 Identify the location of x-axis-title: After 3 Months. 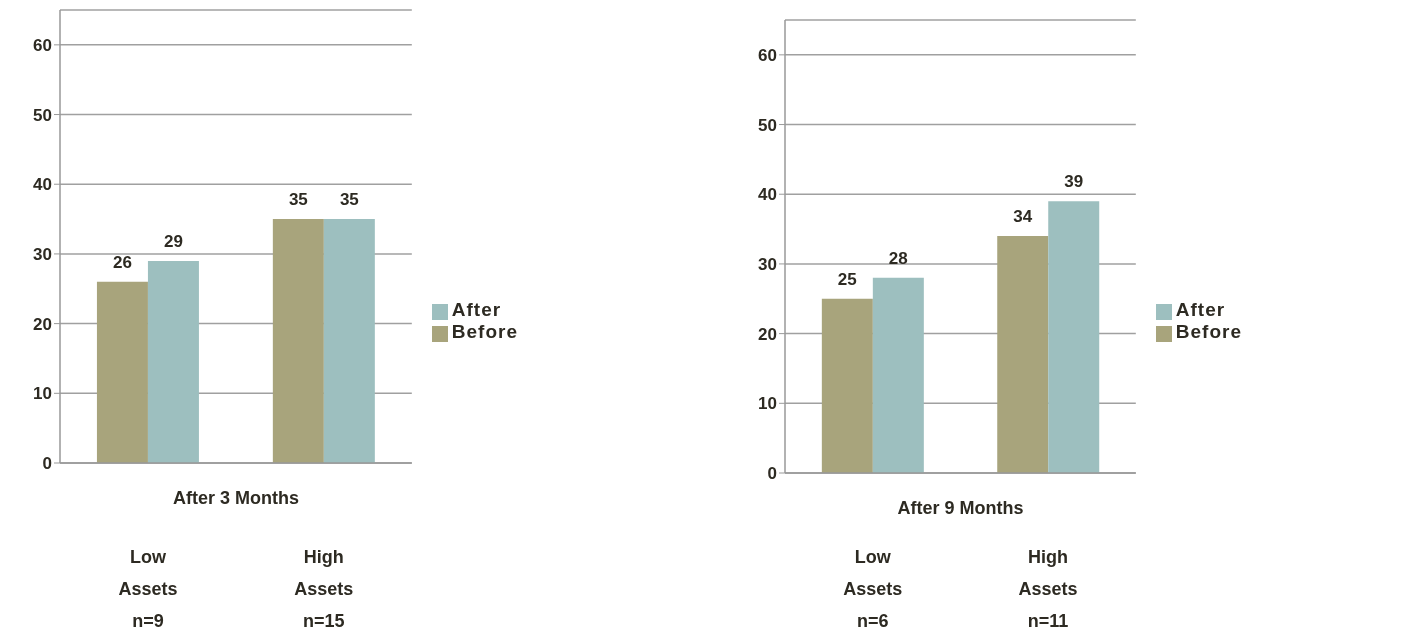
(235, 497).